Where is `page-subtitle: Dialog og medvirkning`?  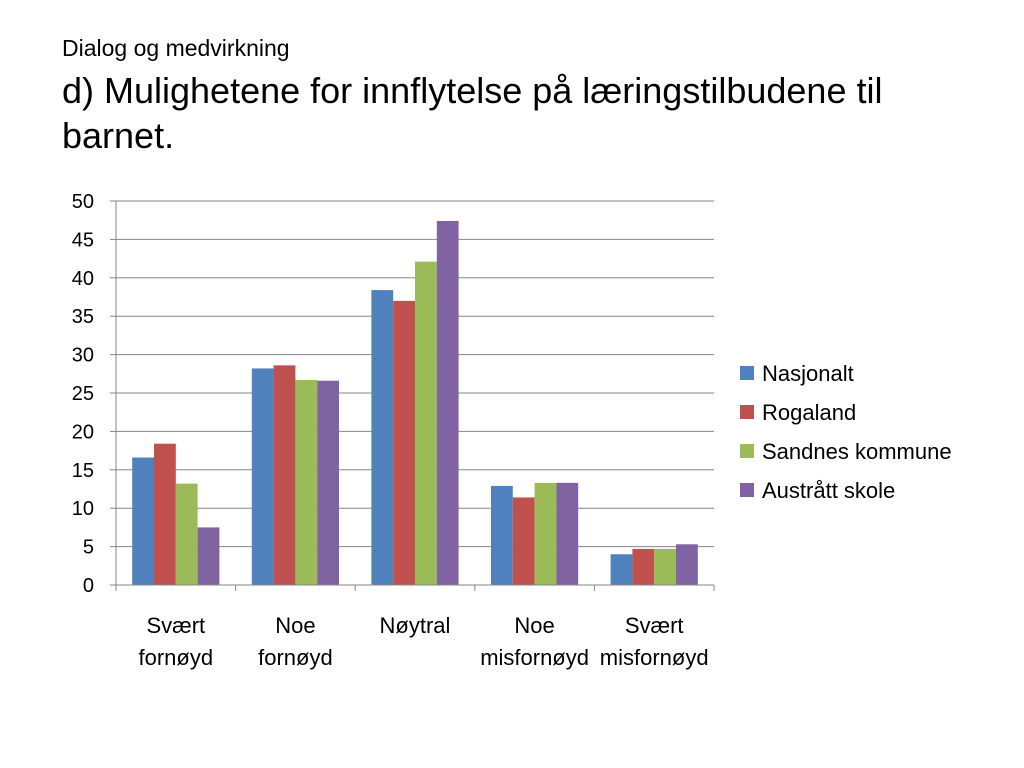
page-subtitle: Dialog og medvirkning is located at coordinates (176, 48).